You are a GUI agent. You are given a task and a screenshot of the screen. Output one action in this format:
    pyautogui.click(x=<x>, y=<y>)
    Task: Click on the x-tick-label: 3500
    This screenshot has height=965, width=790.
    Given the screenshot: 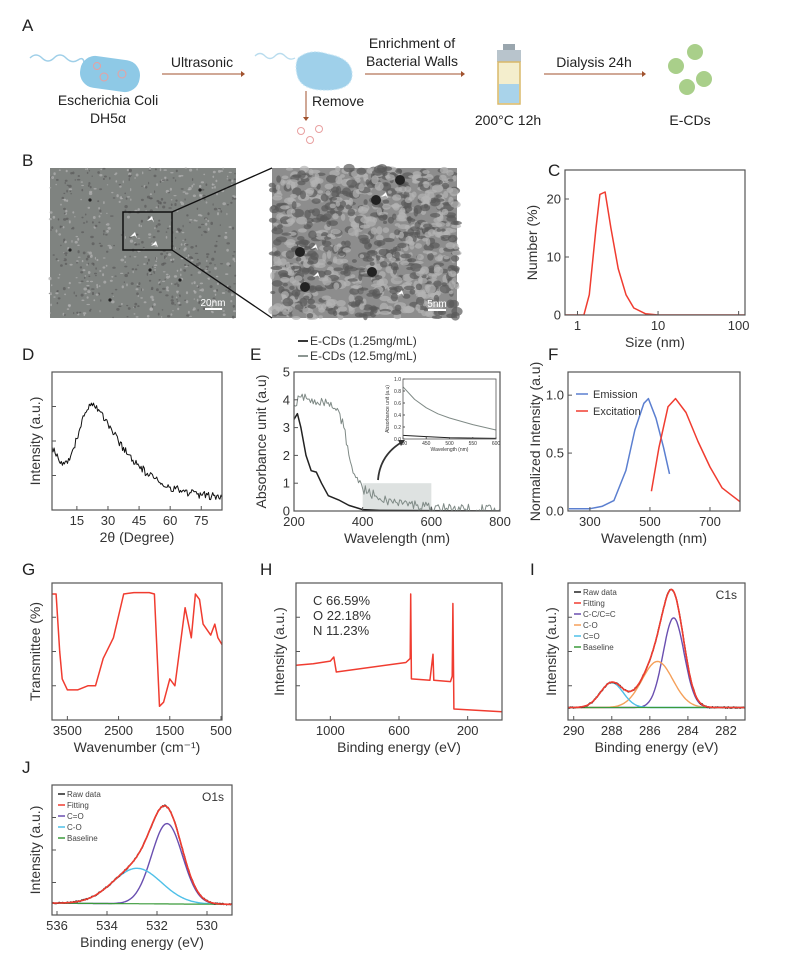 What is the action you would take?
    pyautogui.click(x=67, y=730)
    